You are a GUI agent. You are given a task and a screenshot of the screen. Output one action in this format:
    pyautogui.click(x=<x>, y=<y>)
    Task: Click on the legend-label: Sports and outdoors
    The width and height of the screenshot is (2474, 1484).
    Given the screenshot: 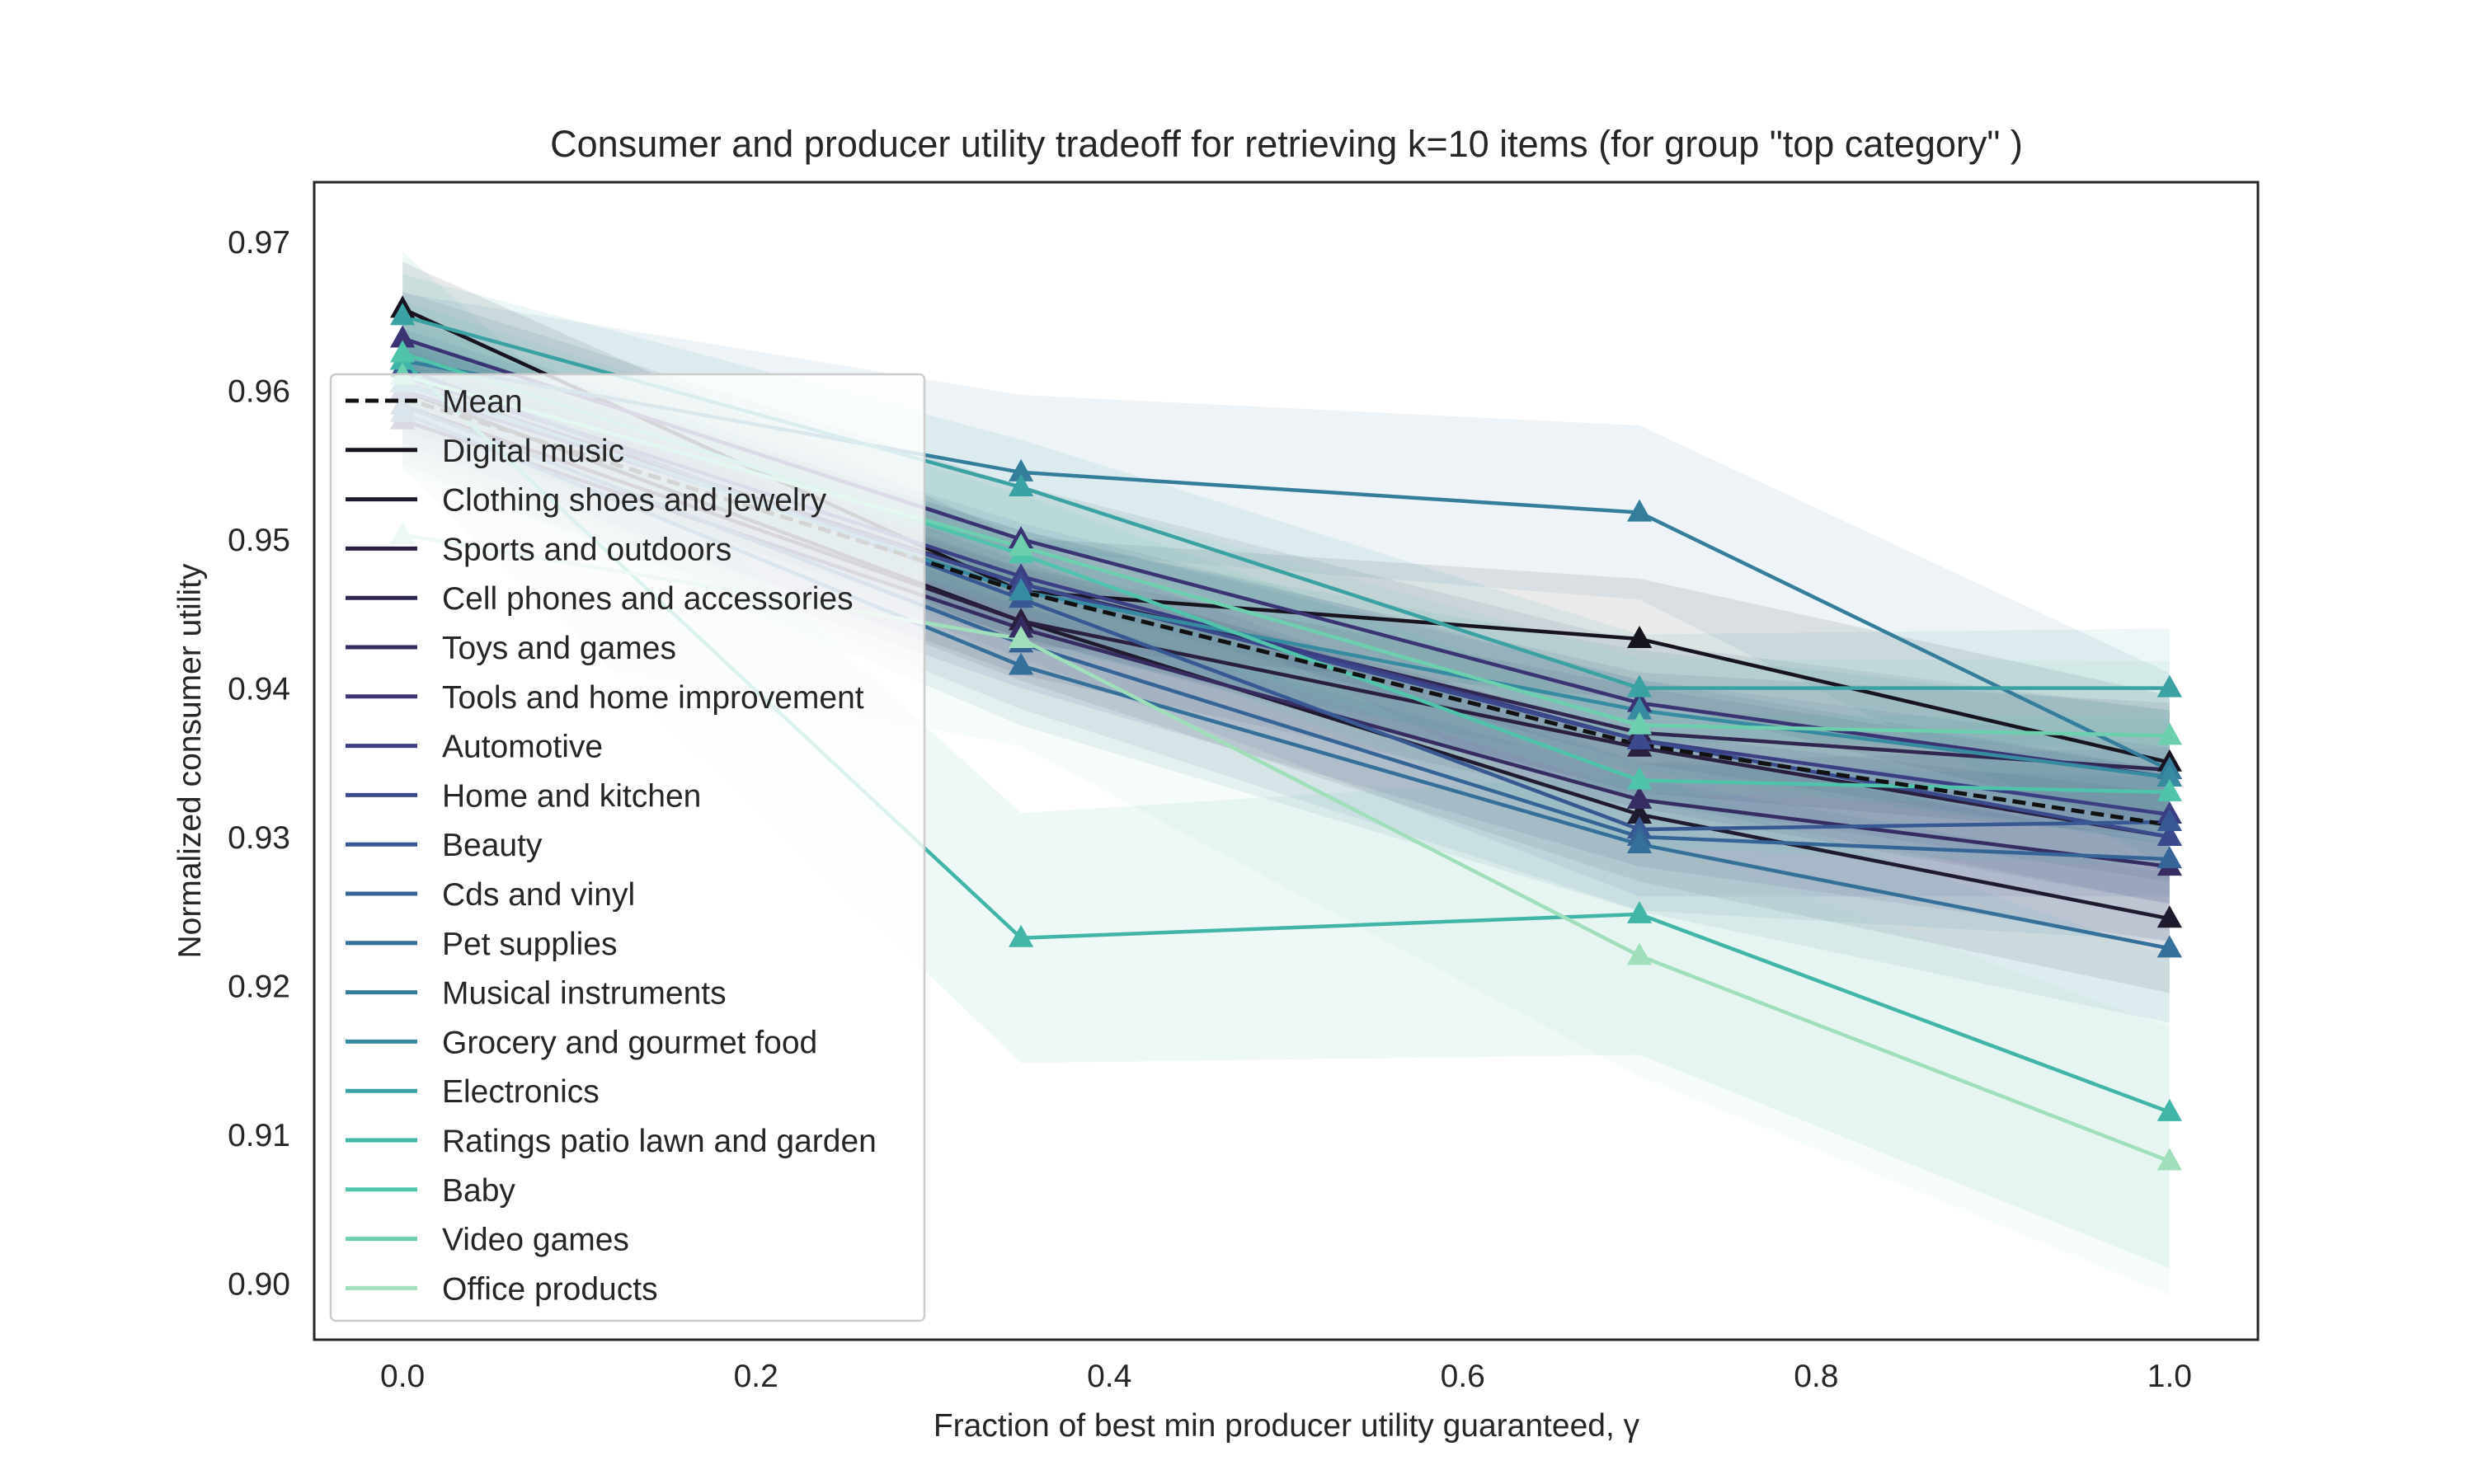 What is the action you would take?
    pyautogui.click(x=586, y=549)
    